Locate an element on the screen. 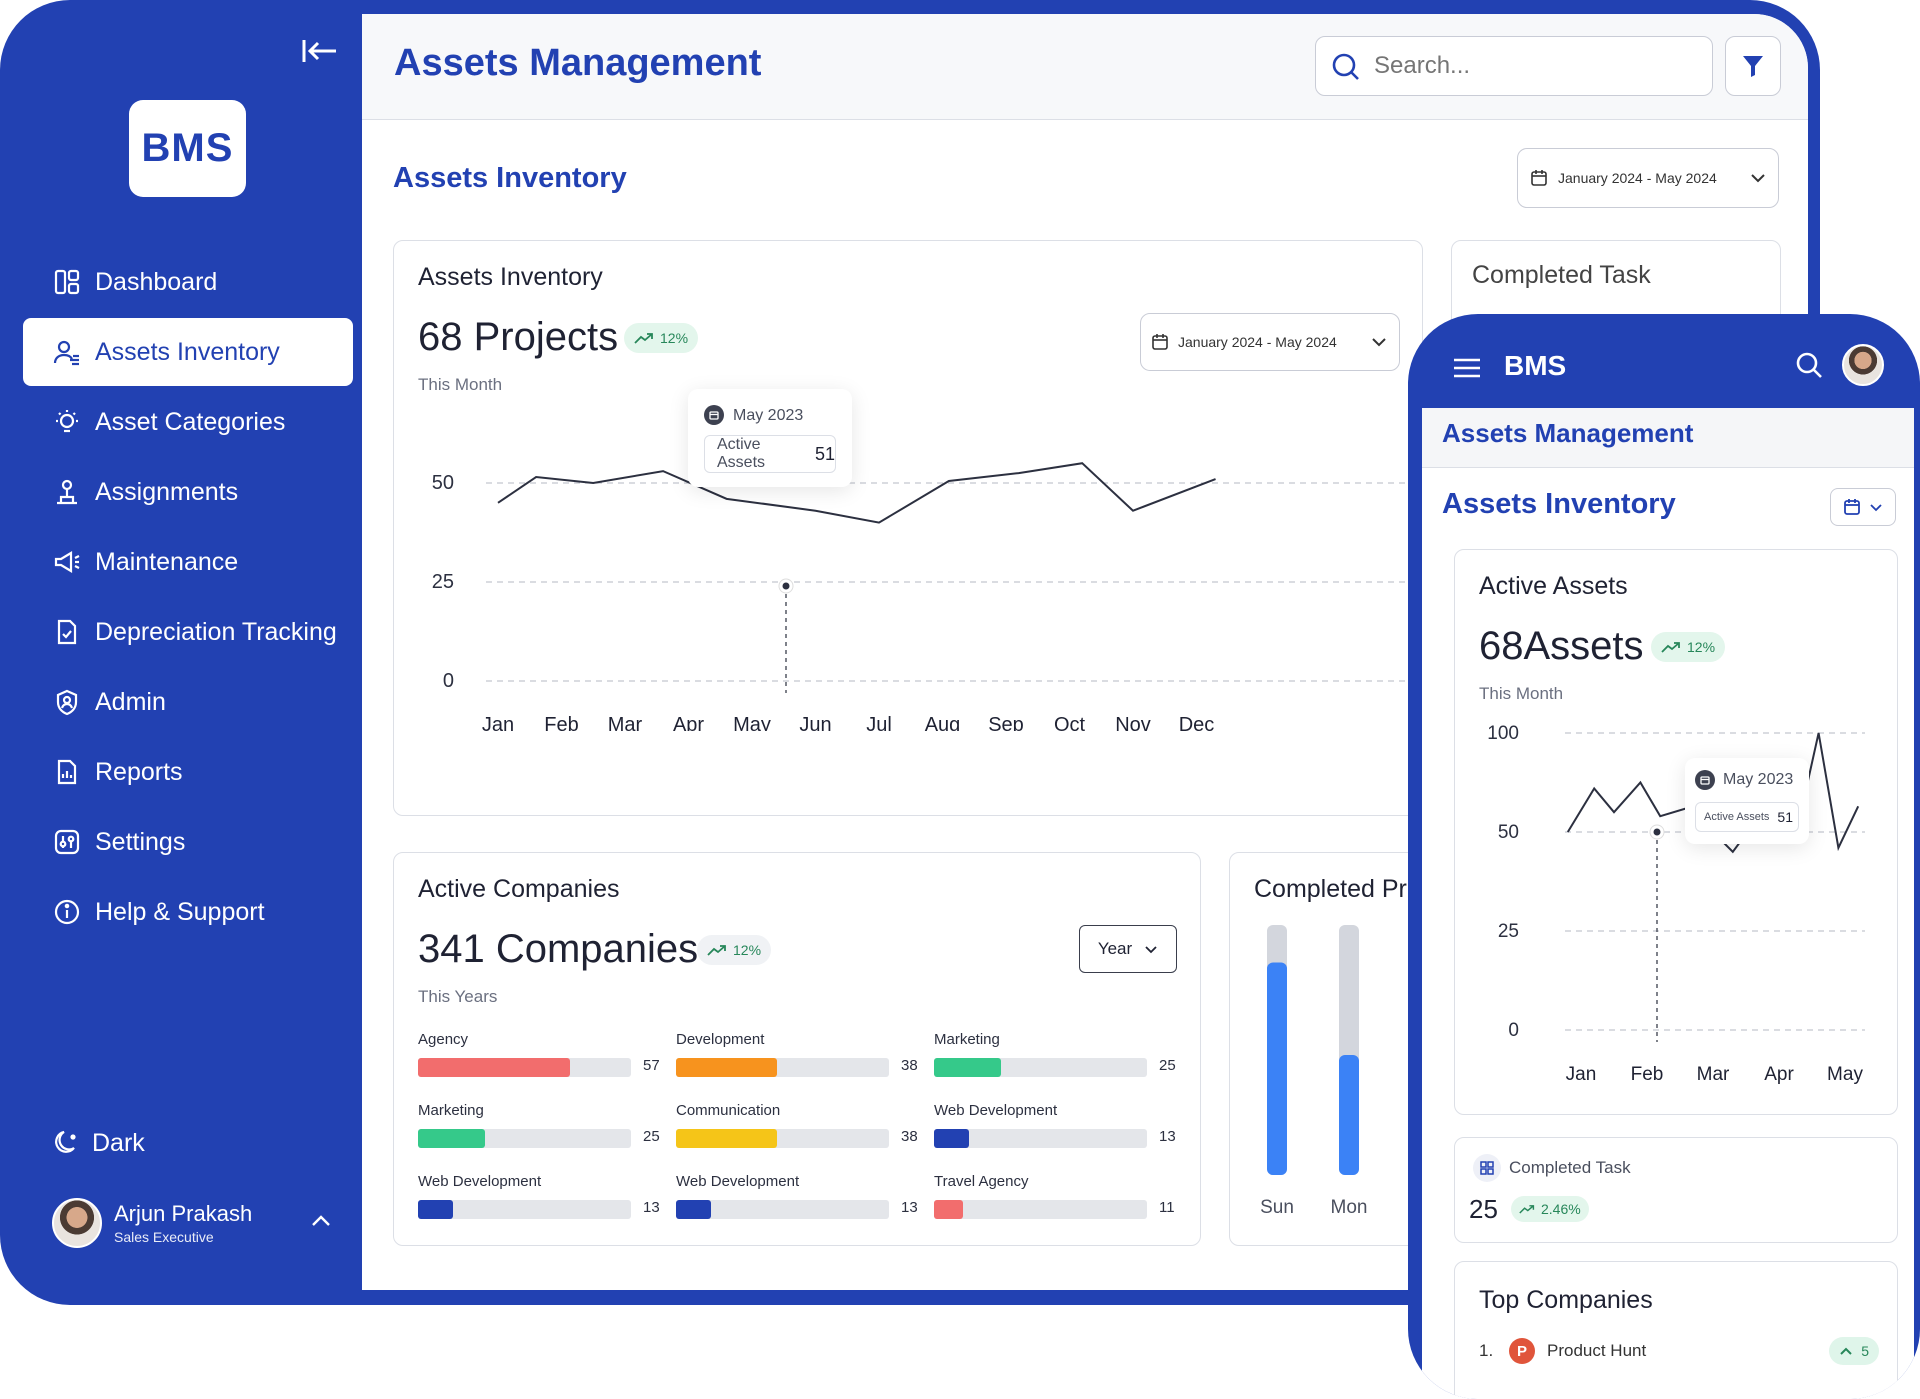 The width and height of the screenshot is (1920, 1399). filter-icon is located at coordinates (1753, 66).